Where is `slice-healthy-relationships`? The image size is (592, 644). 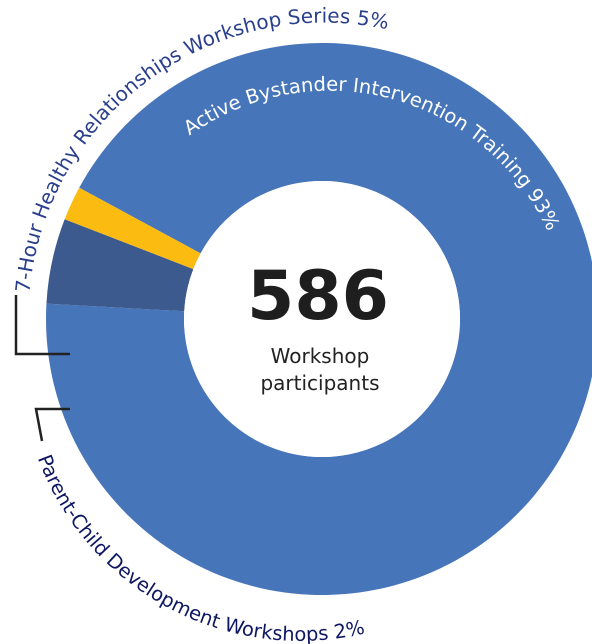
slice-healthy-relationships is located at coordinates (120, 265).